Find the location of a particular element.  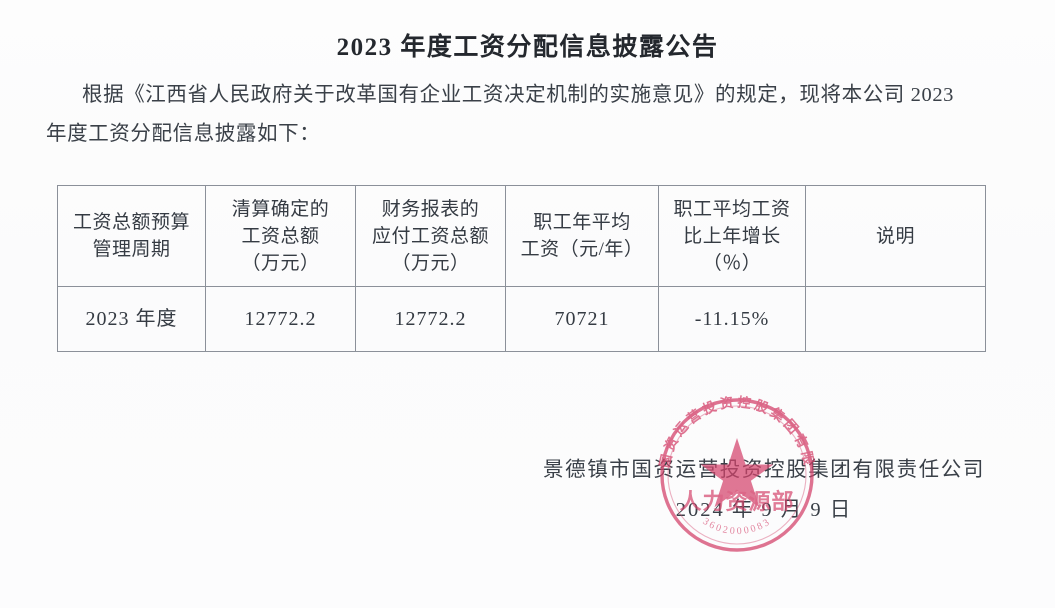

header-cell-yoy-growth: 职工平均工资 比上年增长 （％） is located at coordinates (732, 236).